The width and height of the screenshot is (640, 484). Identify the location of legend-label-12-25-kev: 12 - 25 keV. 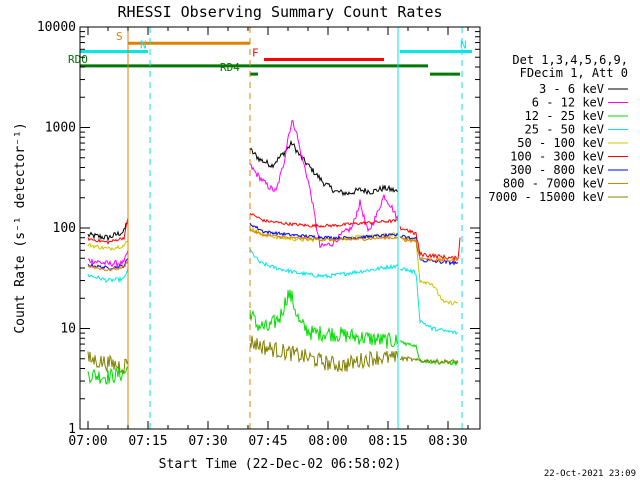
(564, 116).